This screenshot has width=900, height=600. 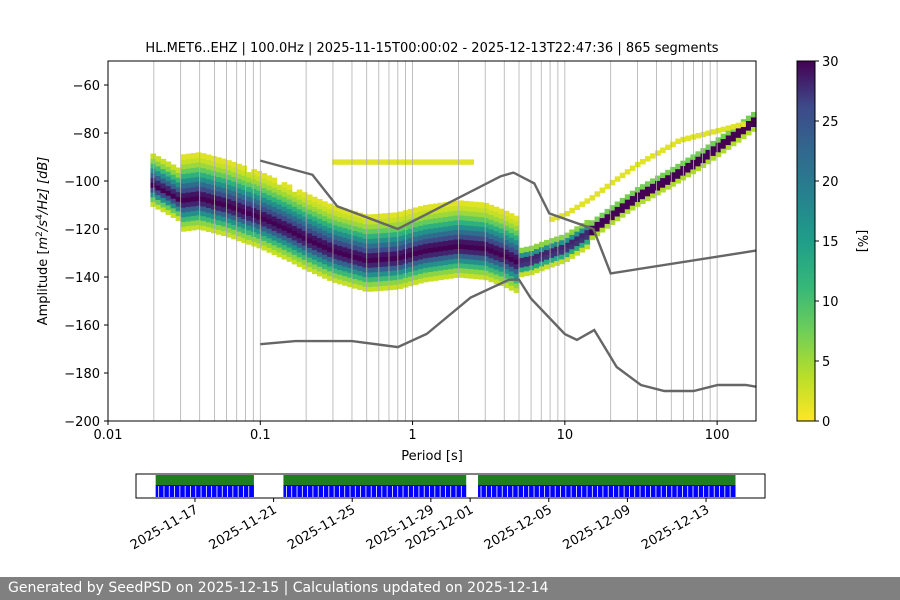 I want to click on colorbar-gradient, so click(x=806, y=241).